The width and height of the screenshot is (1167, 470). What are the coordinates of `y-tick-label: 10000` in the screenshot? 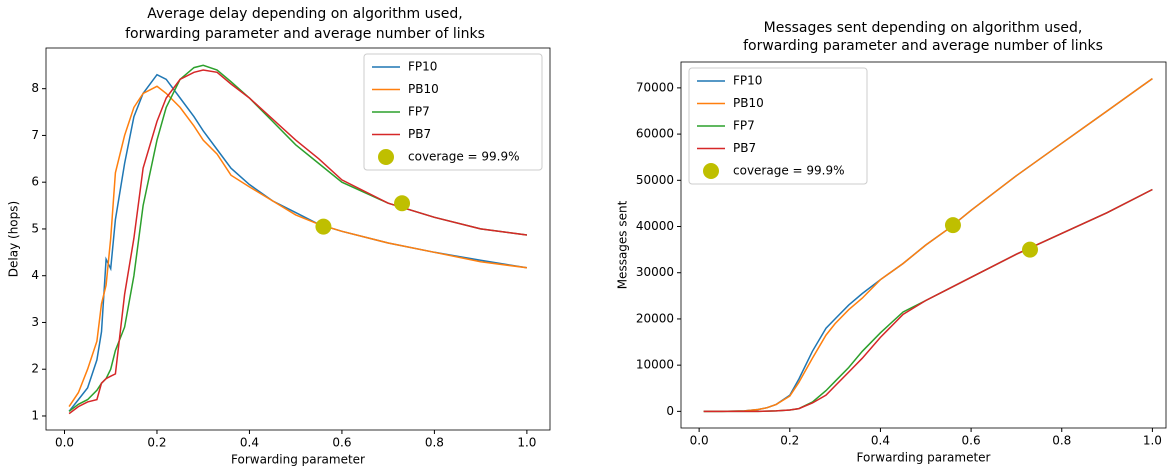 It's located at (655, 365).